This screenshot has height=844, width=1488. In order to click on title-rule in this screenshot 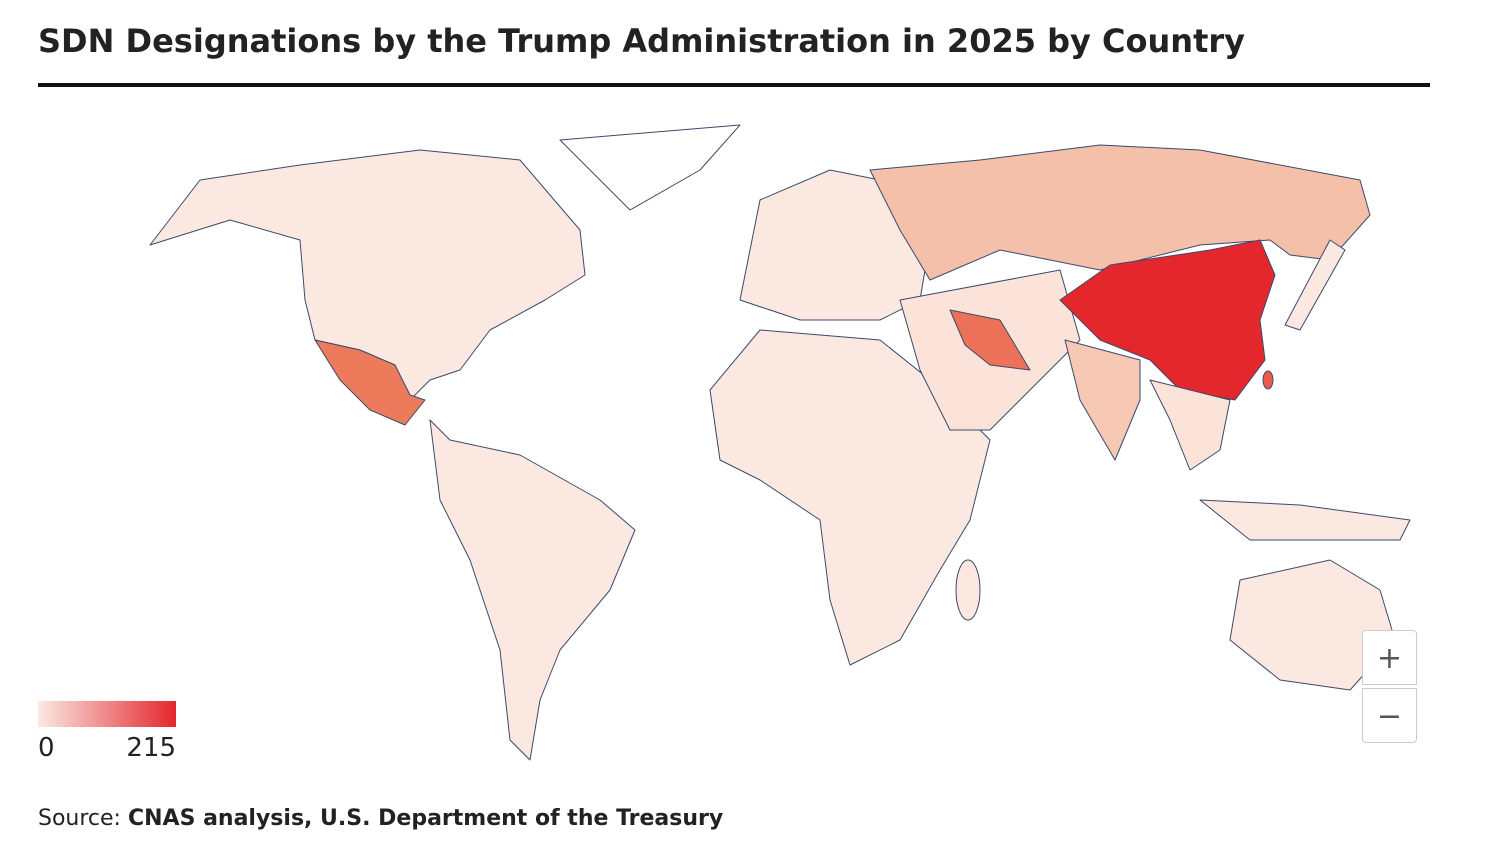, I will do `click(734, 85)`.